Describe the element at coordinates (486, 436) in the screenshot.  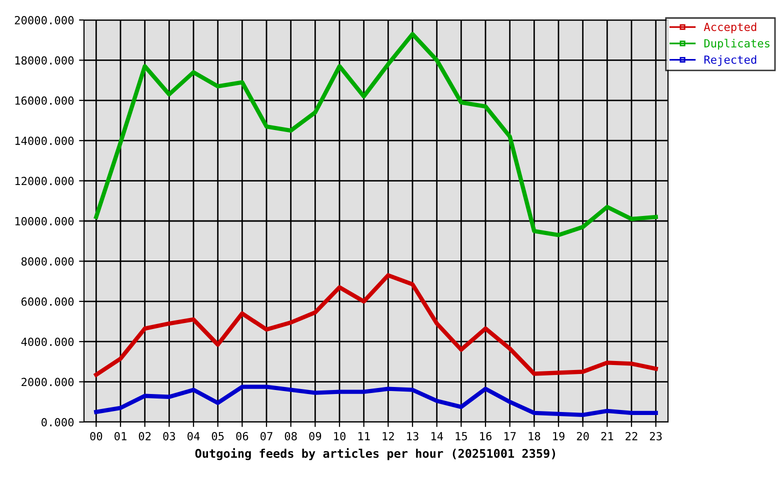
I see `x-tick-label: 16` at that location.